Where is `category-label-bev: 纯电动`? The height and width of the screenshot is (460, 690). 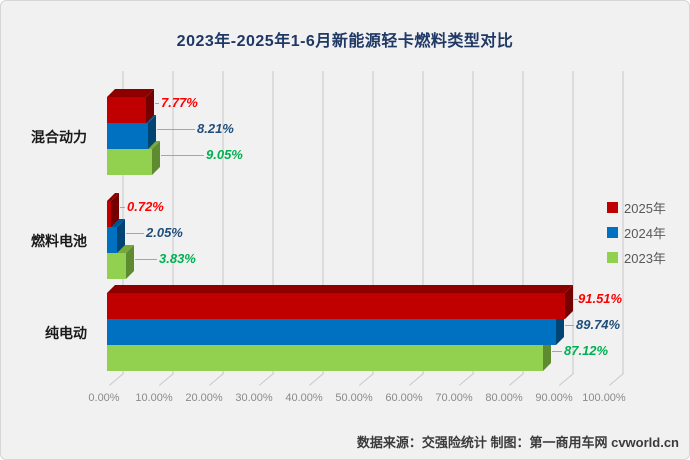
category-label-bev: 纯电动 is located at coordinates (66, 333).